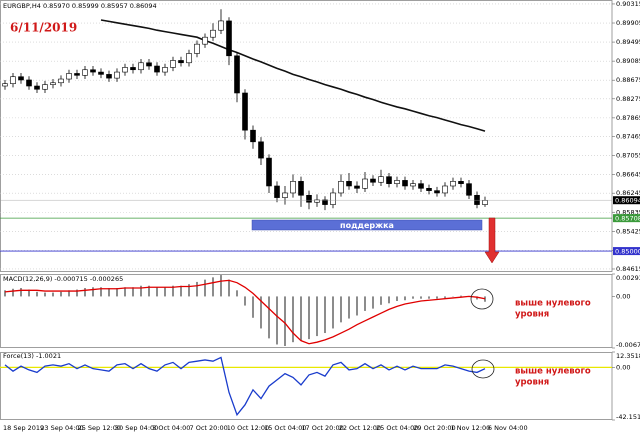 The width and height of the screenshot is (640, 434). I want to click on y-tick-label: 0.87465, so click(628, 136).